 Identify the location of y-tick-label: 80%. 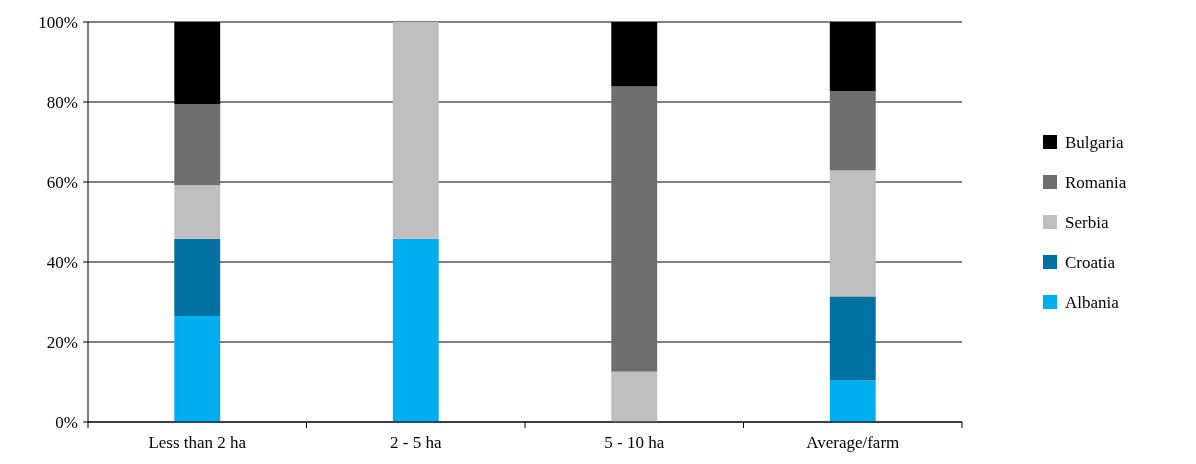
(62, 102).